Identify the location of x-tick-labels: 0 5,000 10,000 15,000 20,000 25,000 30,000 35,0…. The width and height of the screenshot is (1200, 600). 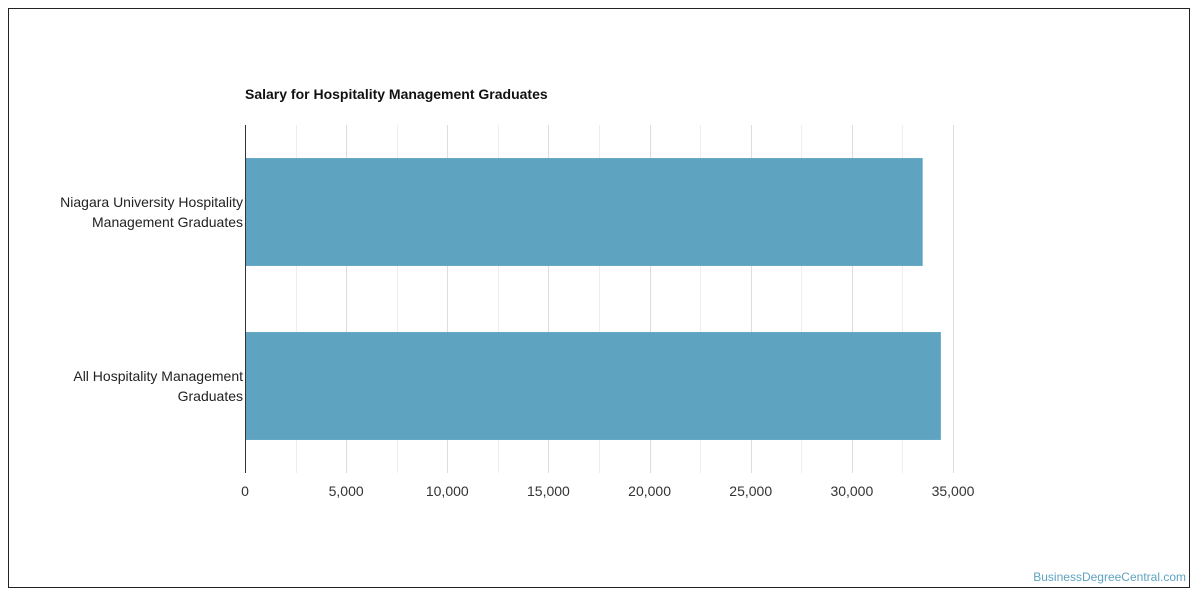
(608, 491).